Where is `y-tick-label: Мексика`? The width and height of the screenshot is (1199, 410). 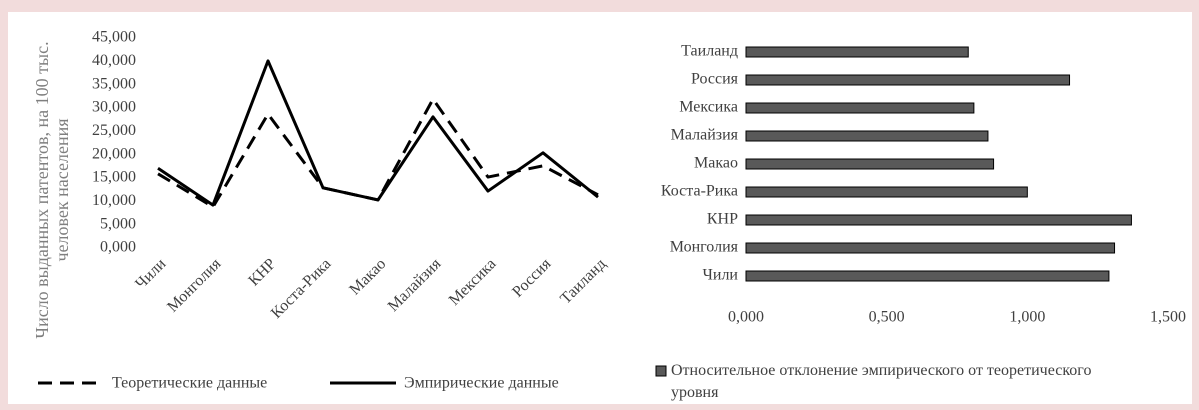 y-tick-label: Мексика is located at coordinates (708, 107).